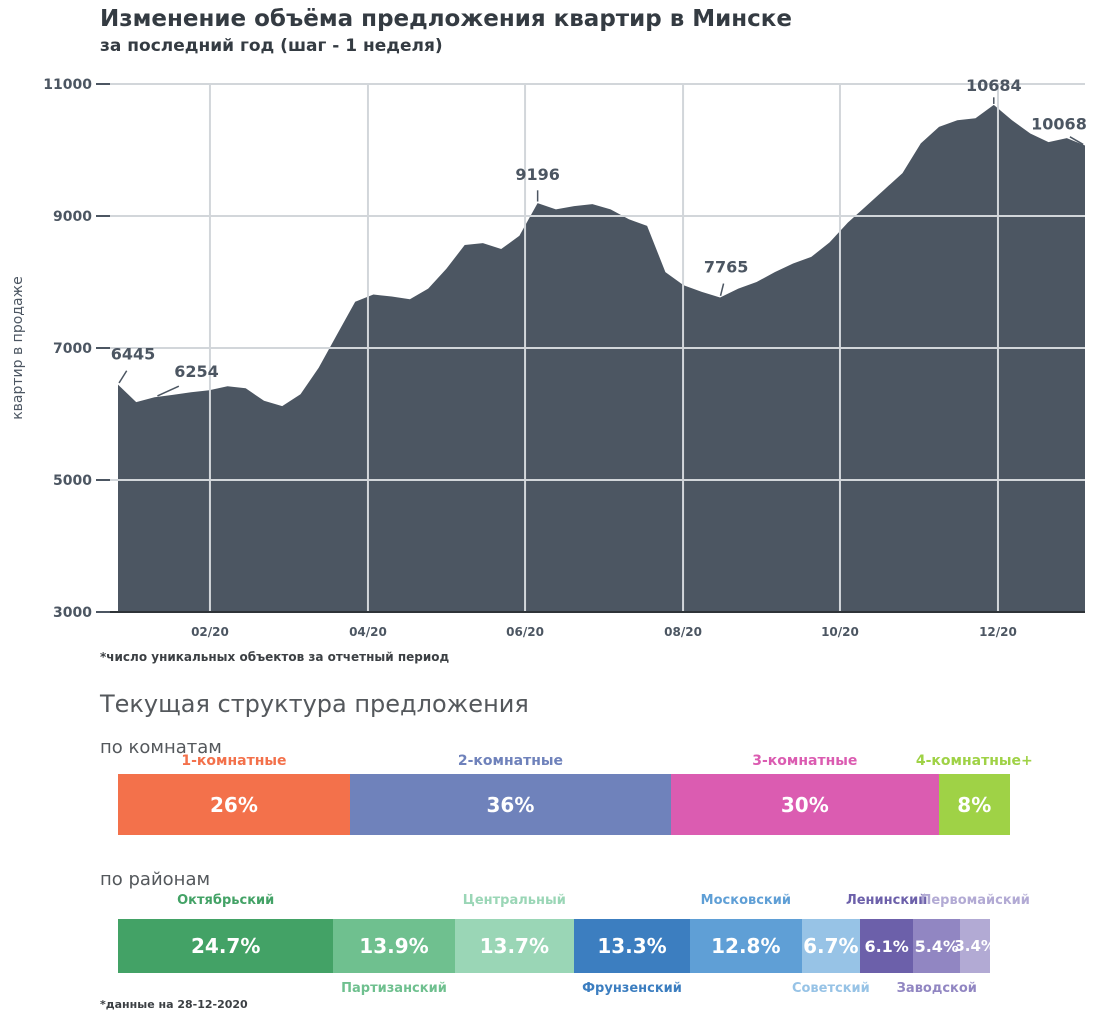 This screenshot has width=1100, height=1027. What do you see at coordinates (161, 747) in the screenshot?
I see `rooms-subtitle: по комнатам` at bounding box center [161, 747].